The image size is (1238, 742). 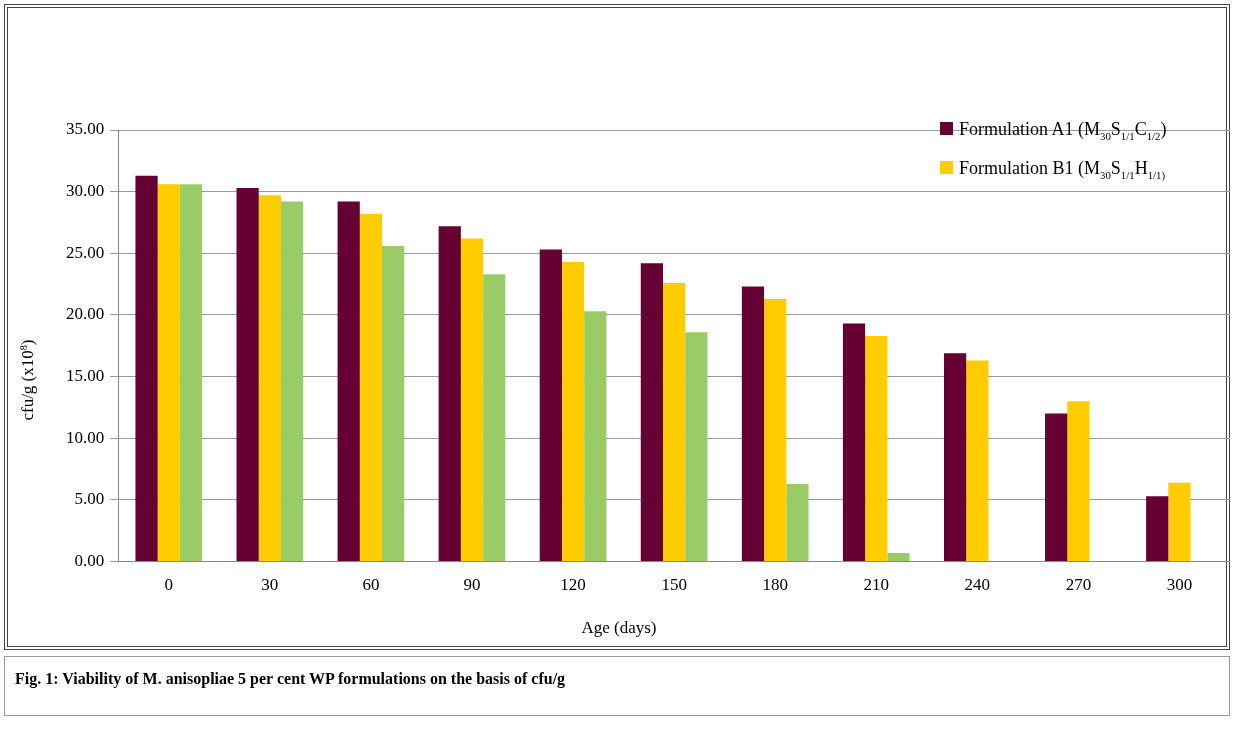 What do you see at coordinates (674, 585) in the screenshot?
I see `x-tick-label: 150` at bounding box center [674, 585].